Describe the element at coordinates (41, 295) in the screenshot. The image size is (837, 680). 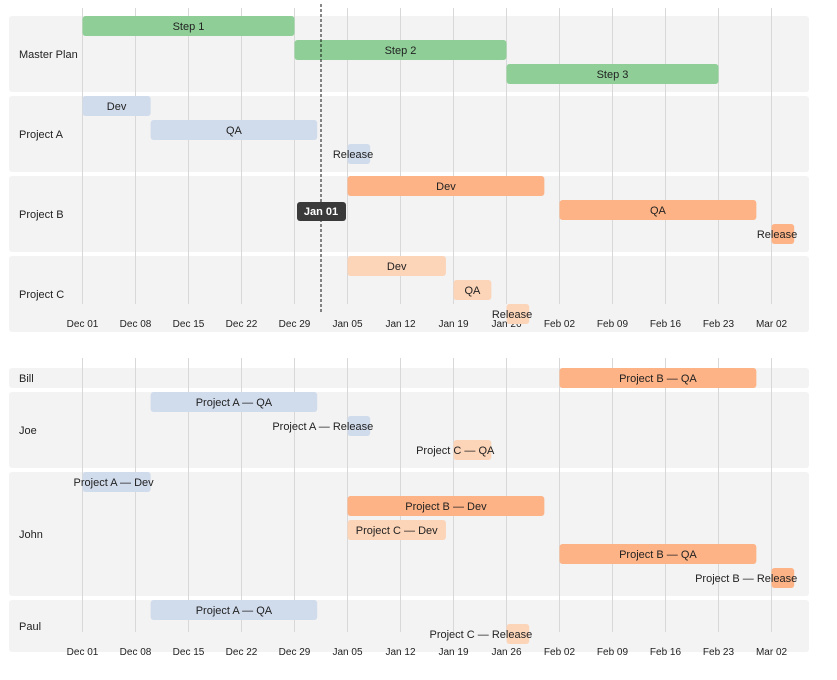
I see `group-label: Project C` at that location.